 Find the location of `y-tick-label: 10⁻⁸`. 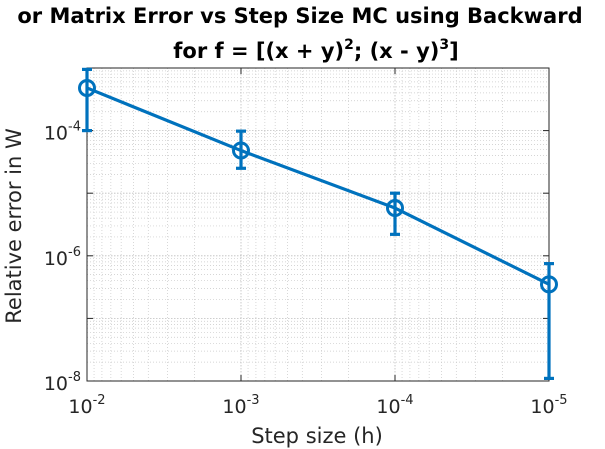

y-tick-label: 10⁻⁸ is located at coordinates (62, 382).